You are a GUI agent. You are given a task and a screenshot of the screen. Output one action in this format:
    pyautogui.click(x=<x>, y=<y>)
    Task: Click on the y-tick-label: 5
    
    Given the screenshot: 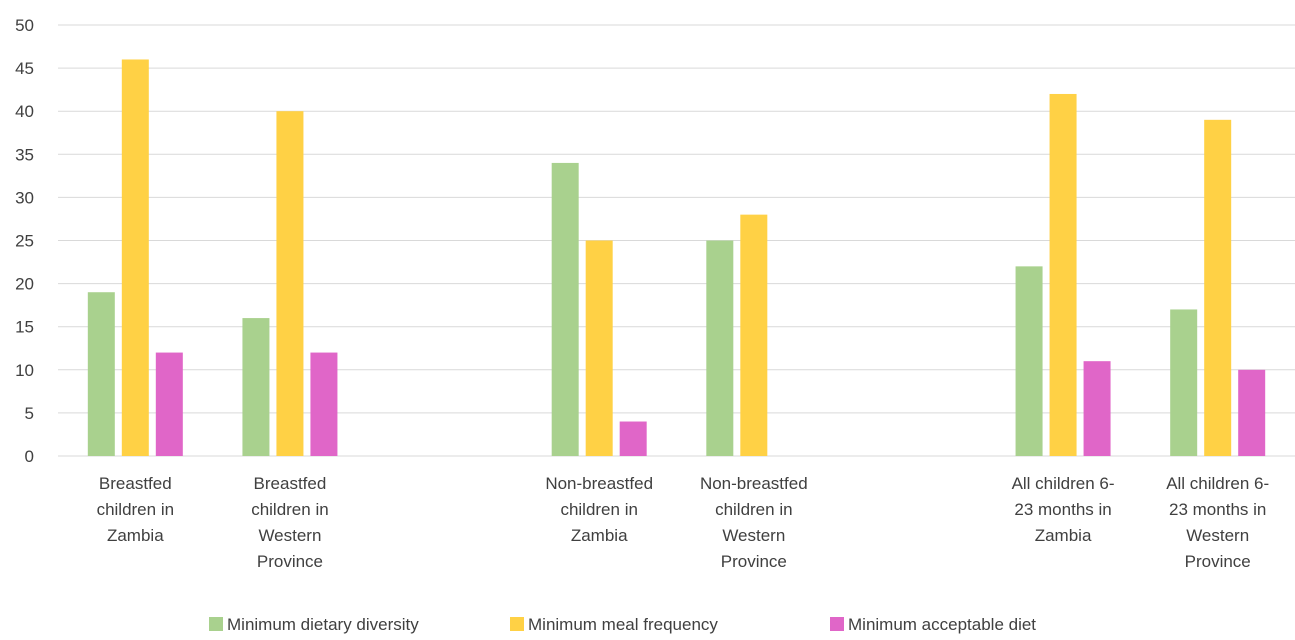 What is the action you would take?
    pyautogui.click(x=29, y=413)
    